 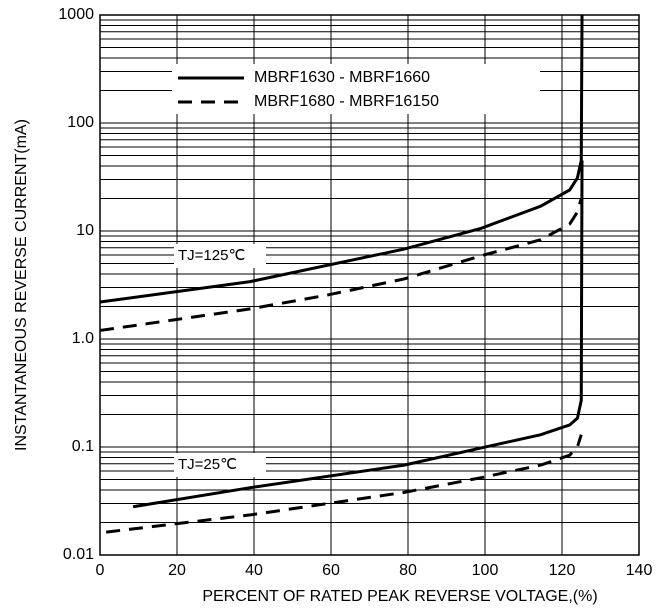 I want to click on y-tick-label: 0.01, so click(x=78, y=554).